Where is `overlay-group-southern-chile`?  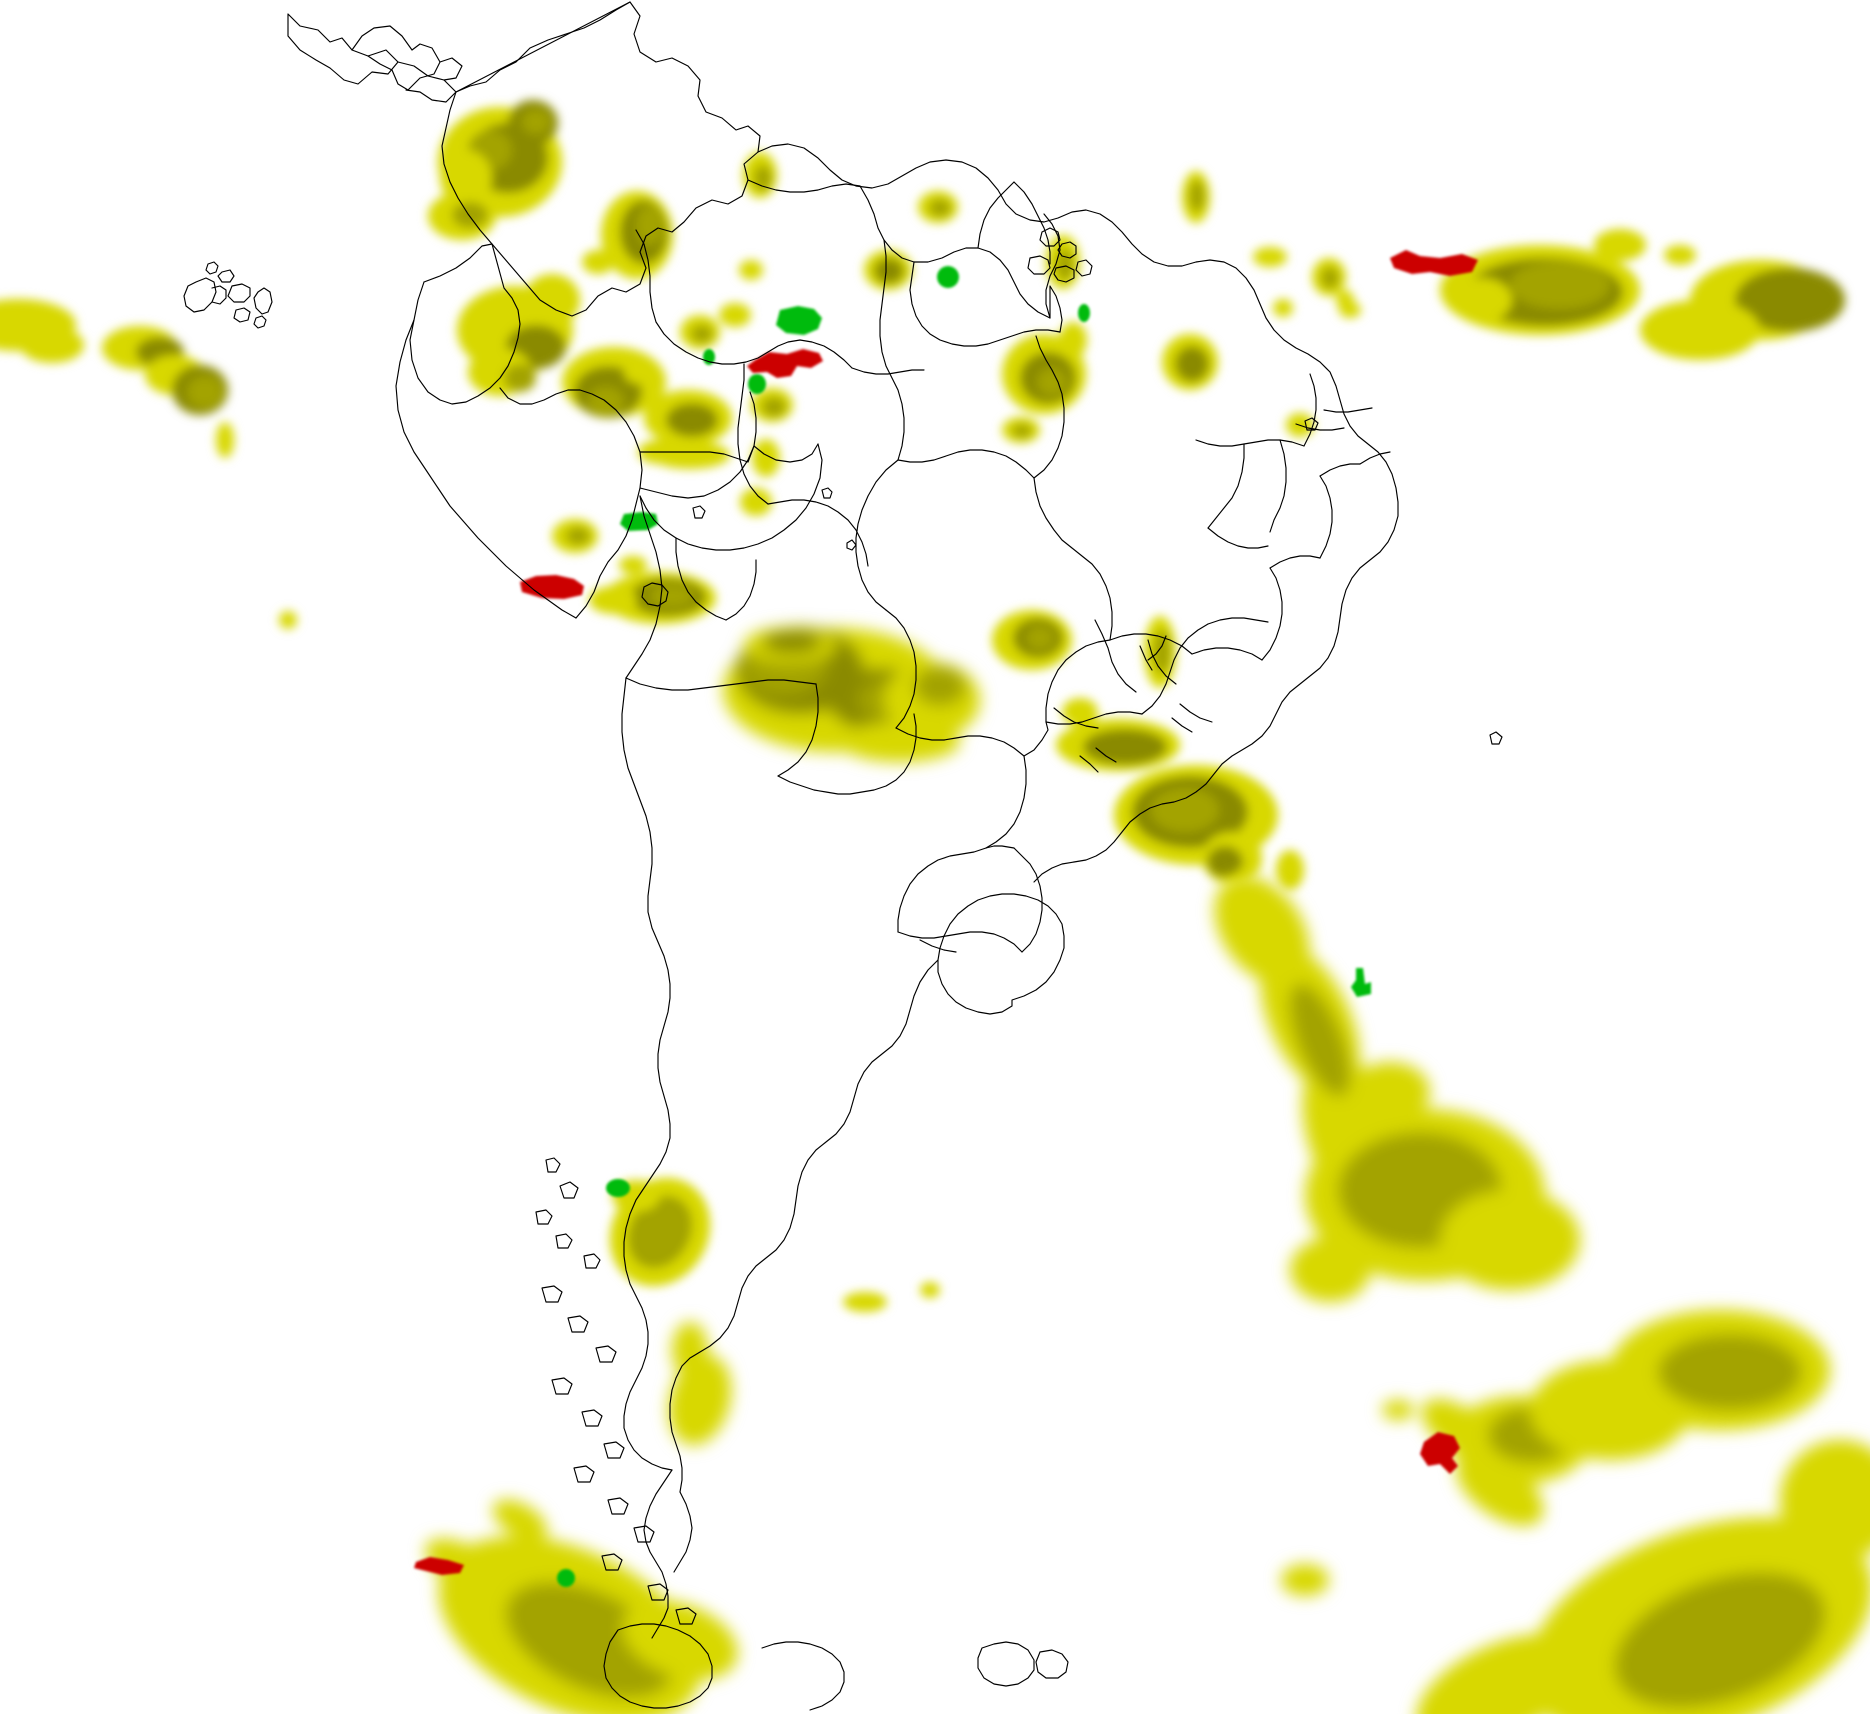 overlay-group-southern-chile is located at coordinates (581, 1518).